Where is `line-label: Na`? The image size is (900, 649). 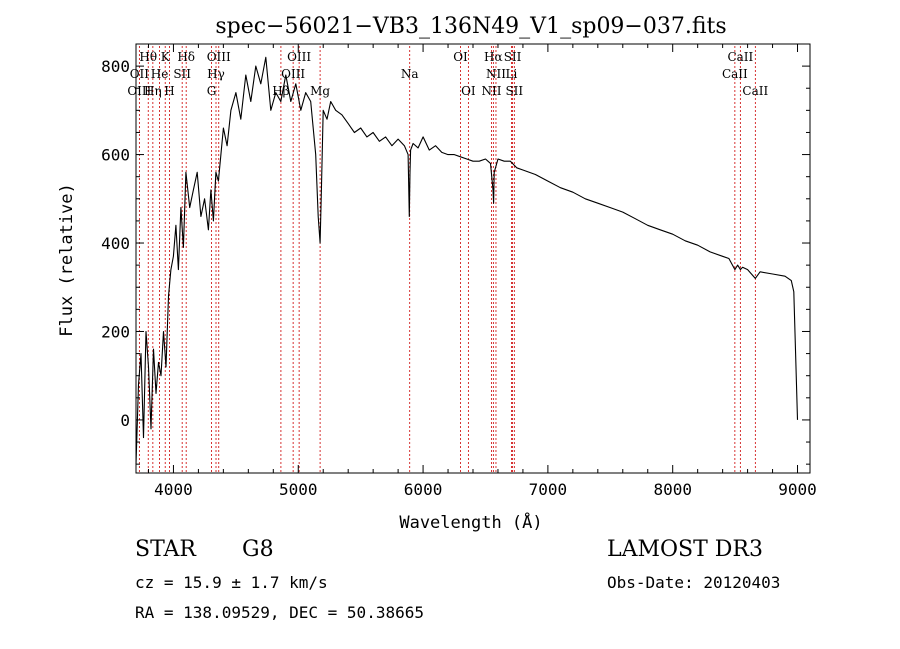 line-label: Na is located at coordinates (410, 74).